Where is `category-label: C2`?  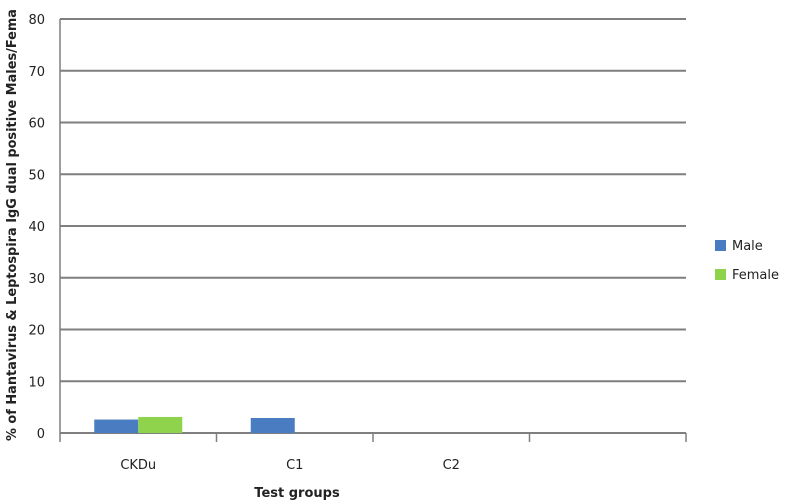
category-label: C2 is located at coordinates (451, 465).